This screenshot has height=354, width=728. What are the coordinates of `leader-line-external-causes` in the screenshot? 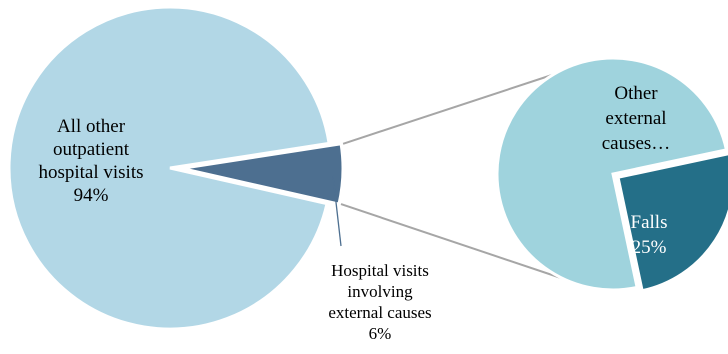 It's located at (337, 211).